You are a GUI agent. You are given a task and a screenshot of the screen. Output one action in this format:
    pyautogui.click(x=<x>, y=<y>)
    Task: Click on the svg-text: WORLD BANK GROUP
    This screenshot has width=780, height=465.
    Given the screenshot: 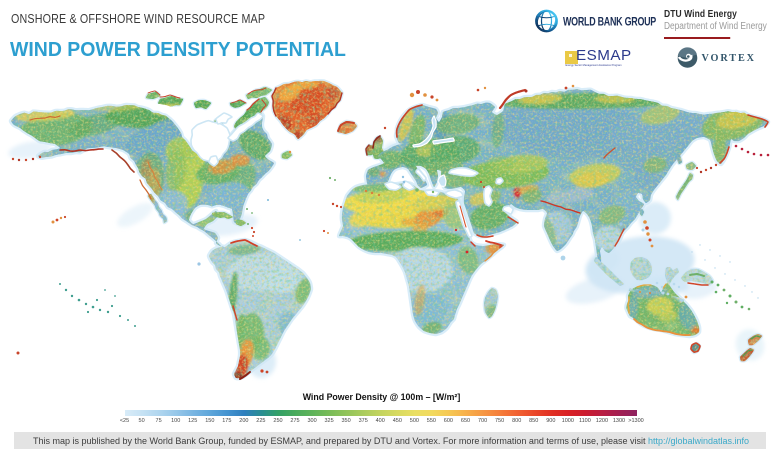 What is the action you would take?
    pyautogui.click(x=609, y=21)
    